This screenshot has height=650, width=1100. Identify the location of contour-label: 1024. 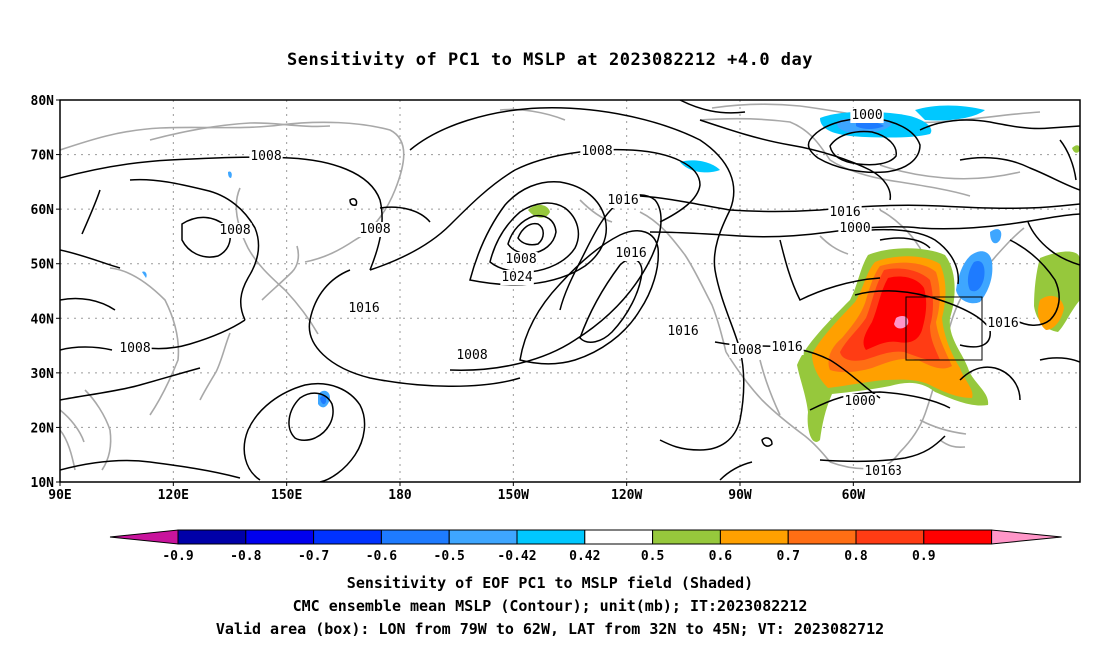
(516, 277).